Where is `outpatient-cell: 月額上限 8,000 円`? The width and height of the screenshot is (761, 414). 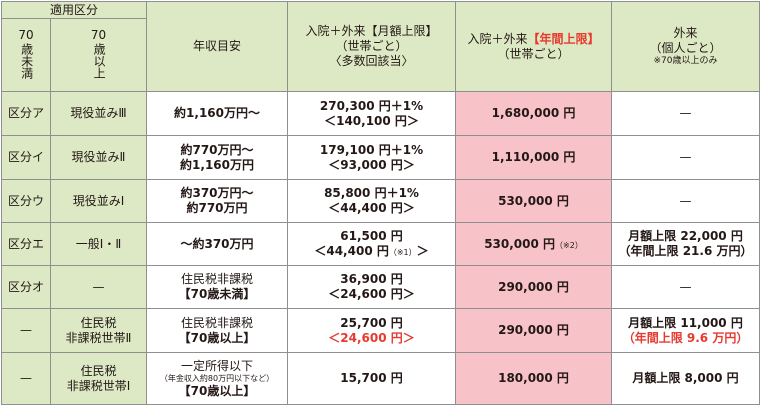 outpatient-cell: 月額上限 8,000 円 is located at coordinates (686, 378).